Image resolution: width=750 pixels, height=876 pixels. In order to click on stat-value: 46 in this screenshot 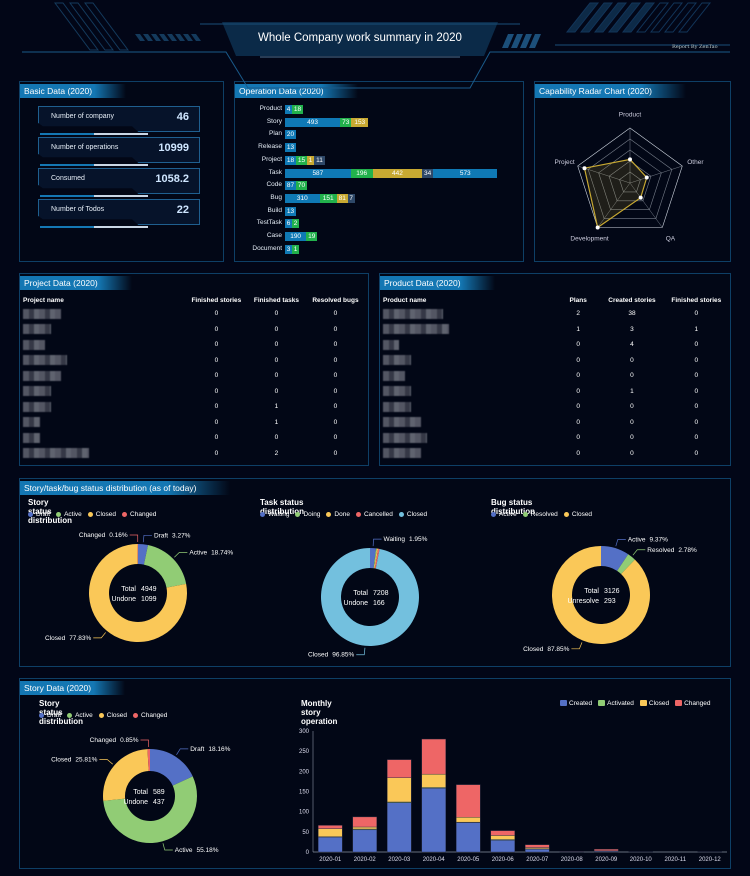, I will do `click(182, 117)`.